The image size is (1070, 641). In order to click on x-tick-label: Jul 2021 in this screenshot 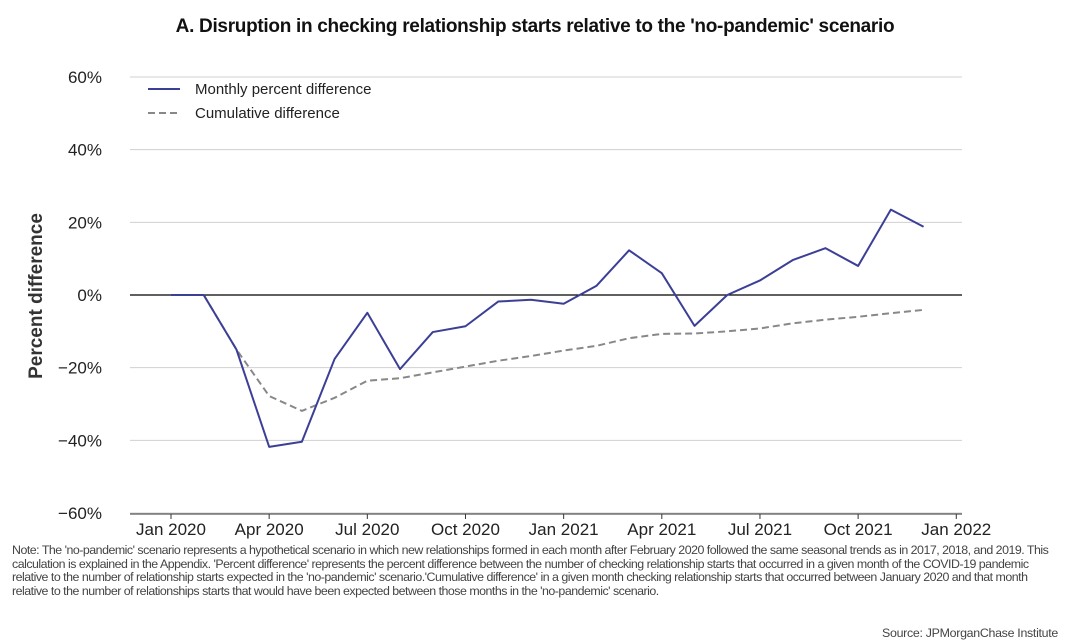, I will do `click(760, 529)`.